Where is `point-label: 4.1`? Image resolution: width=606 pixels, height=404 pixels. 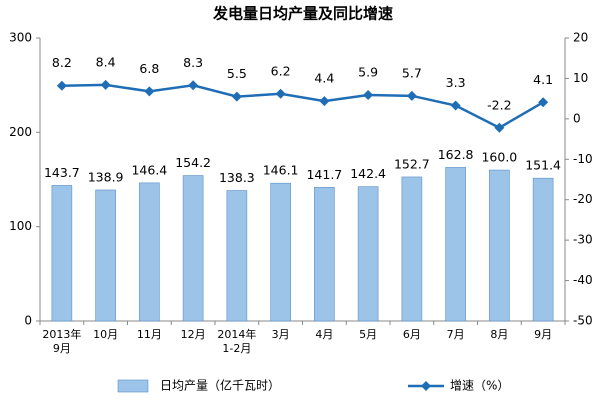
point-label: 4.1 is located at coordinates (543, 79).